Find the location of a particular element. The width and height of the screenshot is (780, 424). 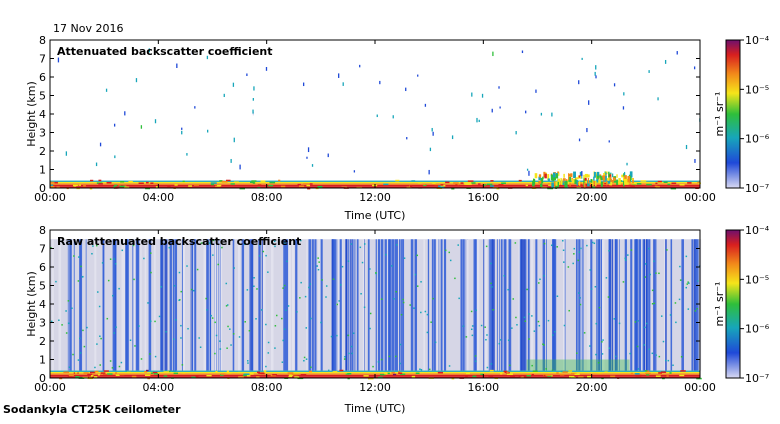

y-tick-label: 8 is located at coordinates (42, 40).